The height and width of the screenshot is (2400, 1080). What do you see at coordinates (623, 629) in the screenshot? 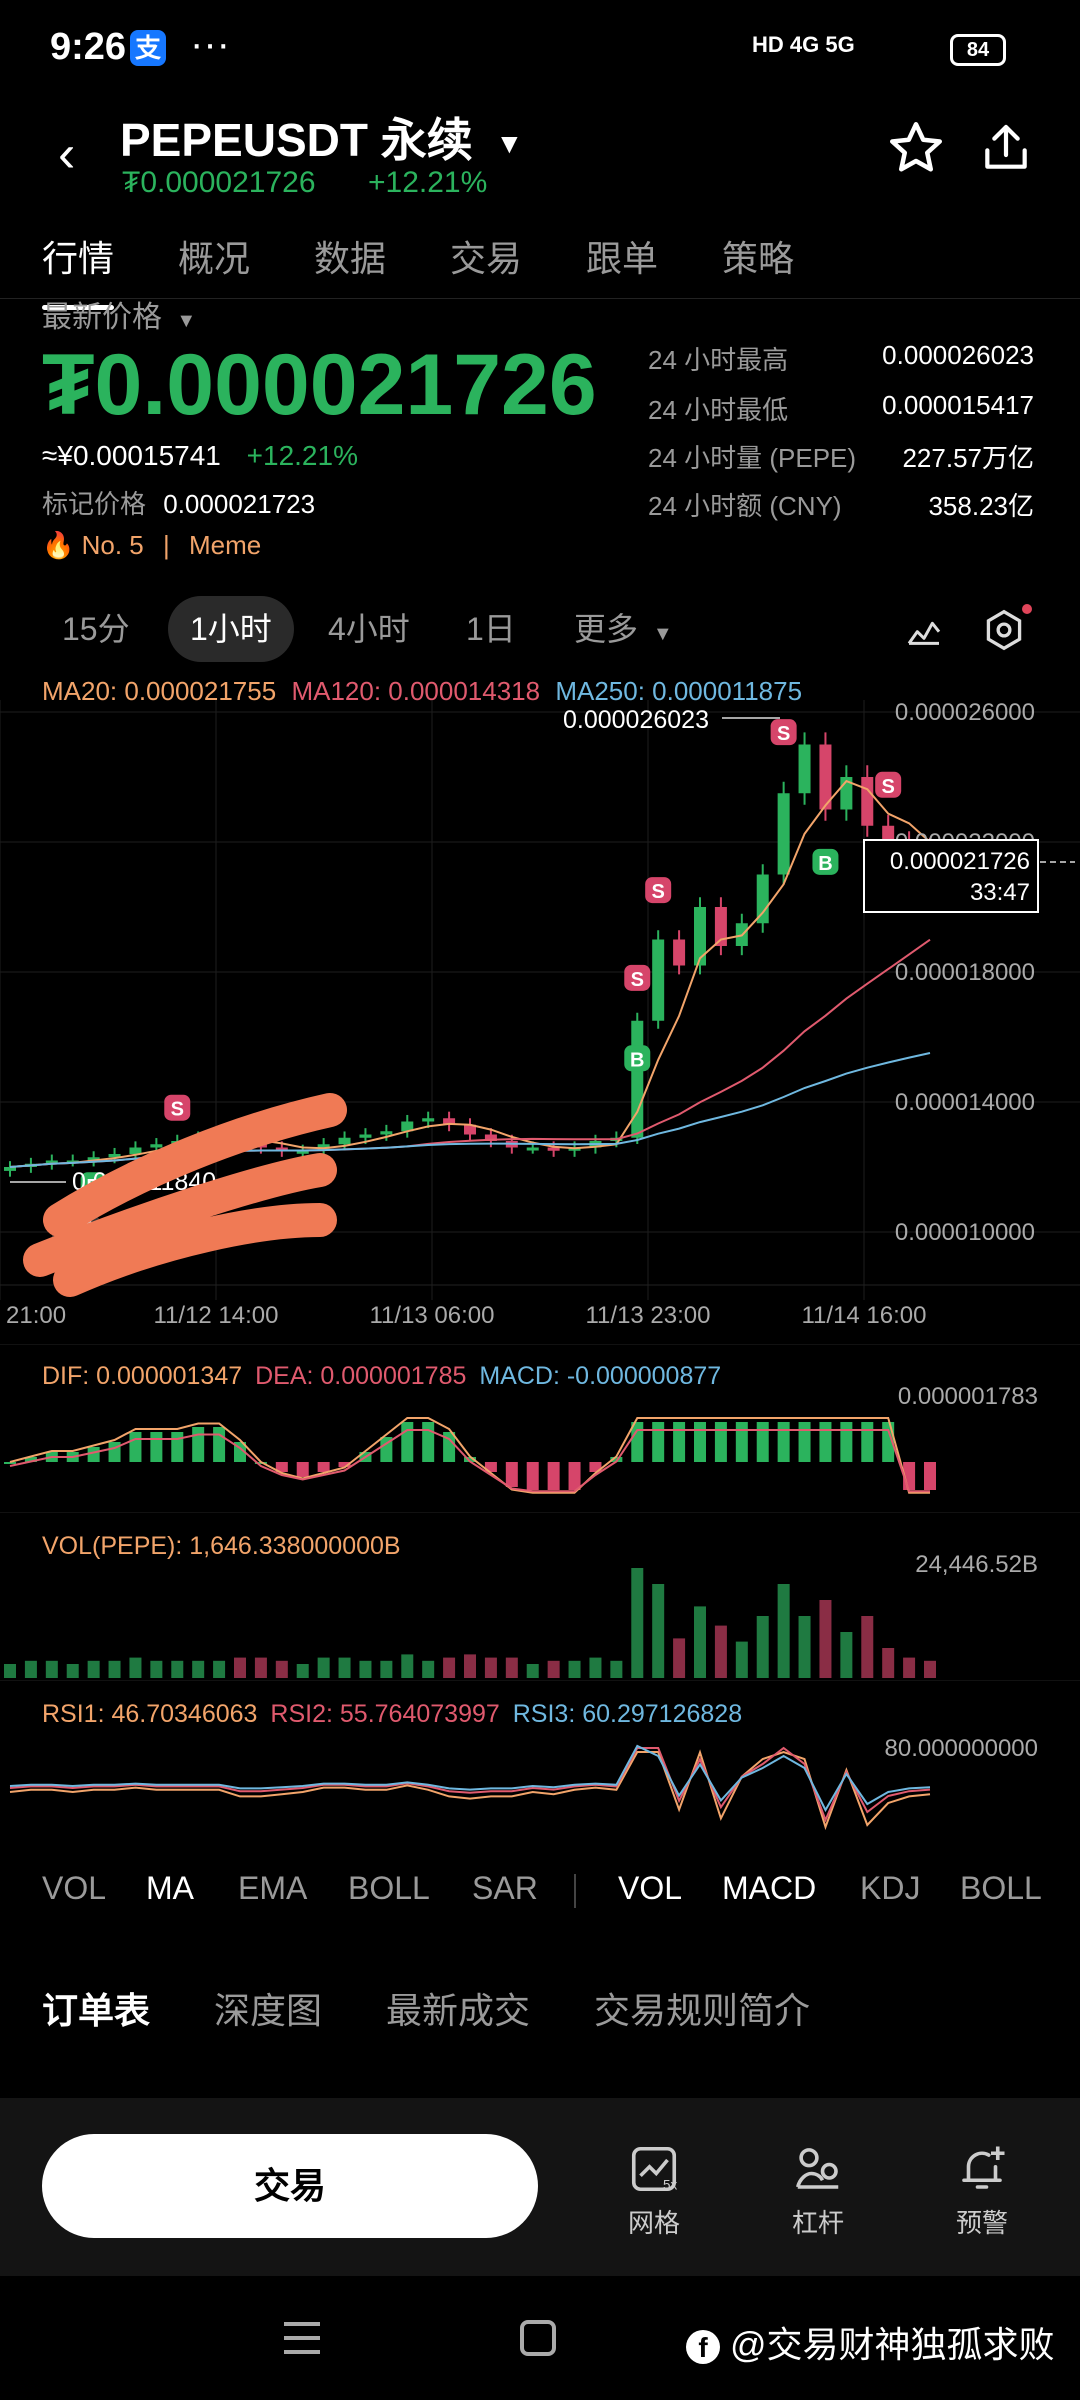
I see `interval-more: 更多 ▼` at bounding box center [623, 629].